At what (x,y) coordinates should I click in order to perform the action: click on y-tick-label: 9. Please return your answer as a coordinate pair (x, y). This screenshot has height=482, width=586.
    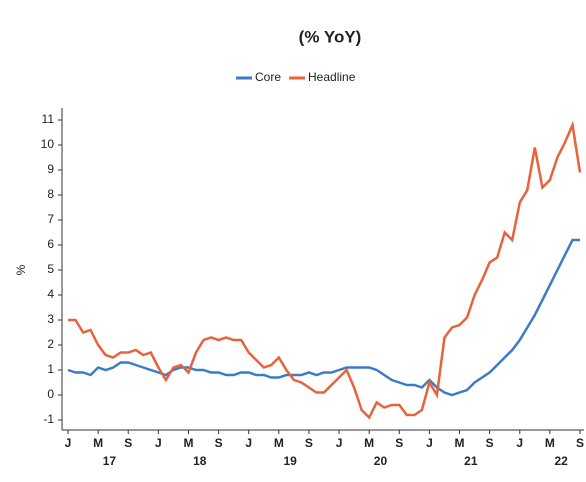
    Looking at the image, I should click on (50, 169).